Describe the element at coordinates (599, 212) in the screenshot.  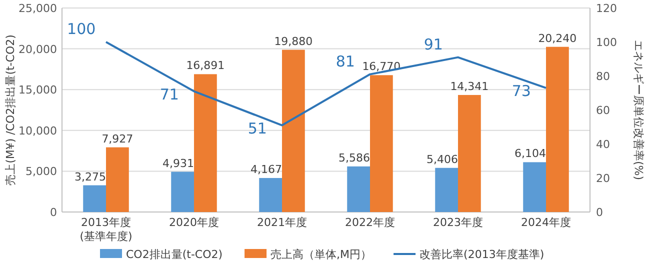
I see `y2-tick-label: 0` at that location.